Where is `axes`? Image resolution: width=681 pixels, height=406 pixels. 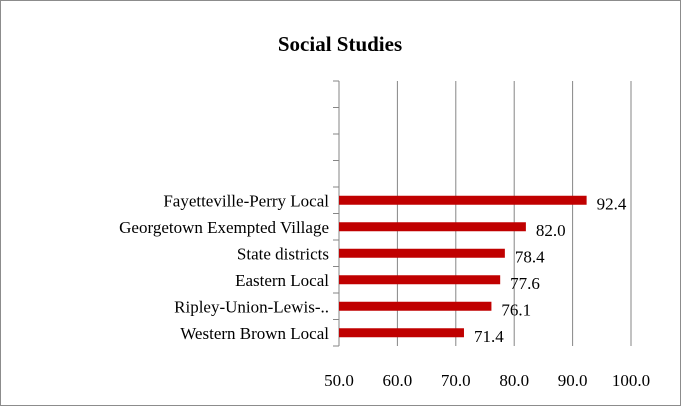 axes is located at coordinates (336, 213).